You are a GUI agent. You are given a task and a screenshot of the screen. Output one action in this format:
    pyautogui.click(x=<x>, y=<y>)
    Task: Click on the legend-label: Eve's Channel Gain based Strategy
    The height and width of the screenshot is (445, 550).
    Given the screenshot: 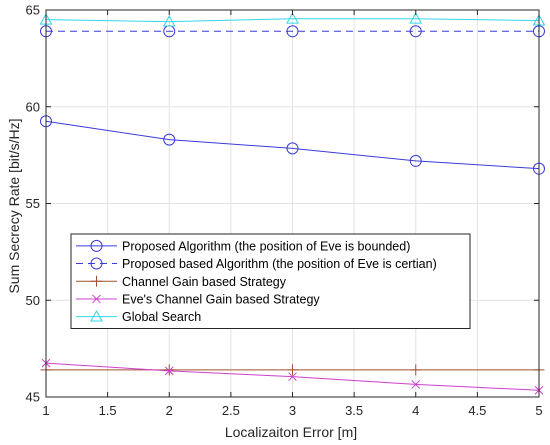 What is the action you would take?
    pyautogui.click(x=221, y=299)
    